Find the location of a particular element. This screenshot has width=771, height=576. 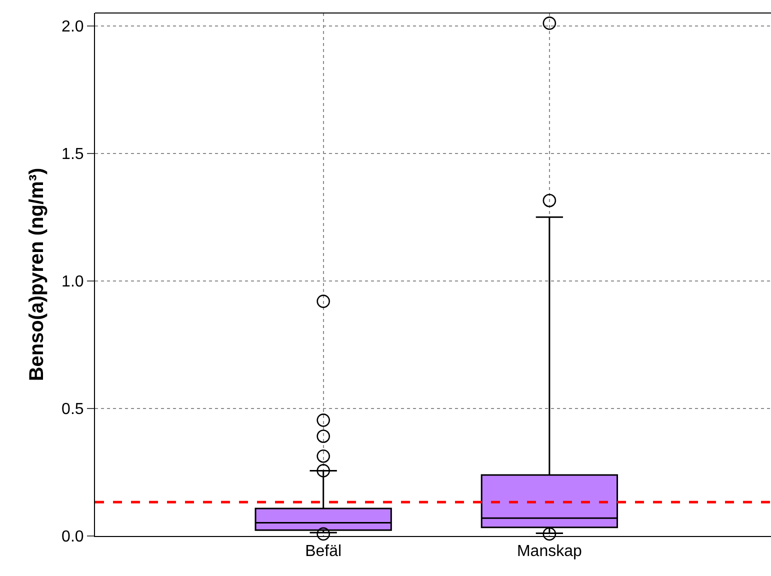

y-tick-label: 0.0 is located at coordinates (73, 537).